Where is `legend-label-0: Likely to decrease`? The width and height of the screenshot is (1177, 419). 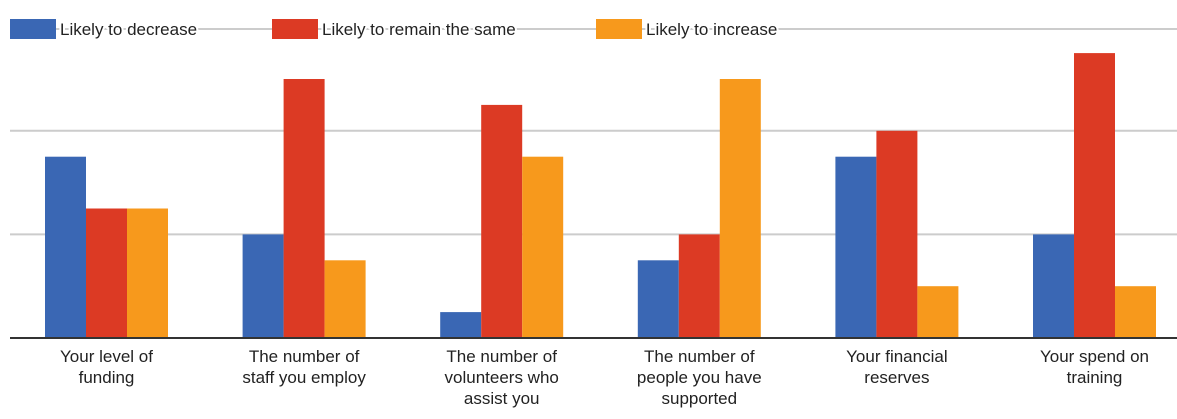
legend-label-0: Likely to decrease is located at coordinates (128, 29).